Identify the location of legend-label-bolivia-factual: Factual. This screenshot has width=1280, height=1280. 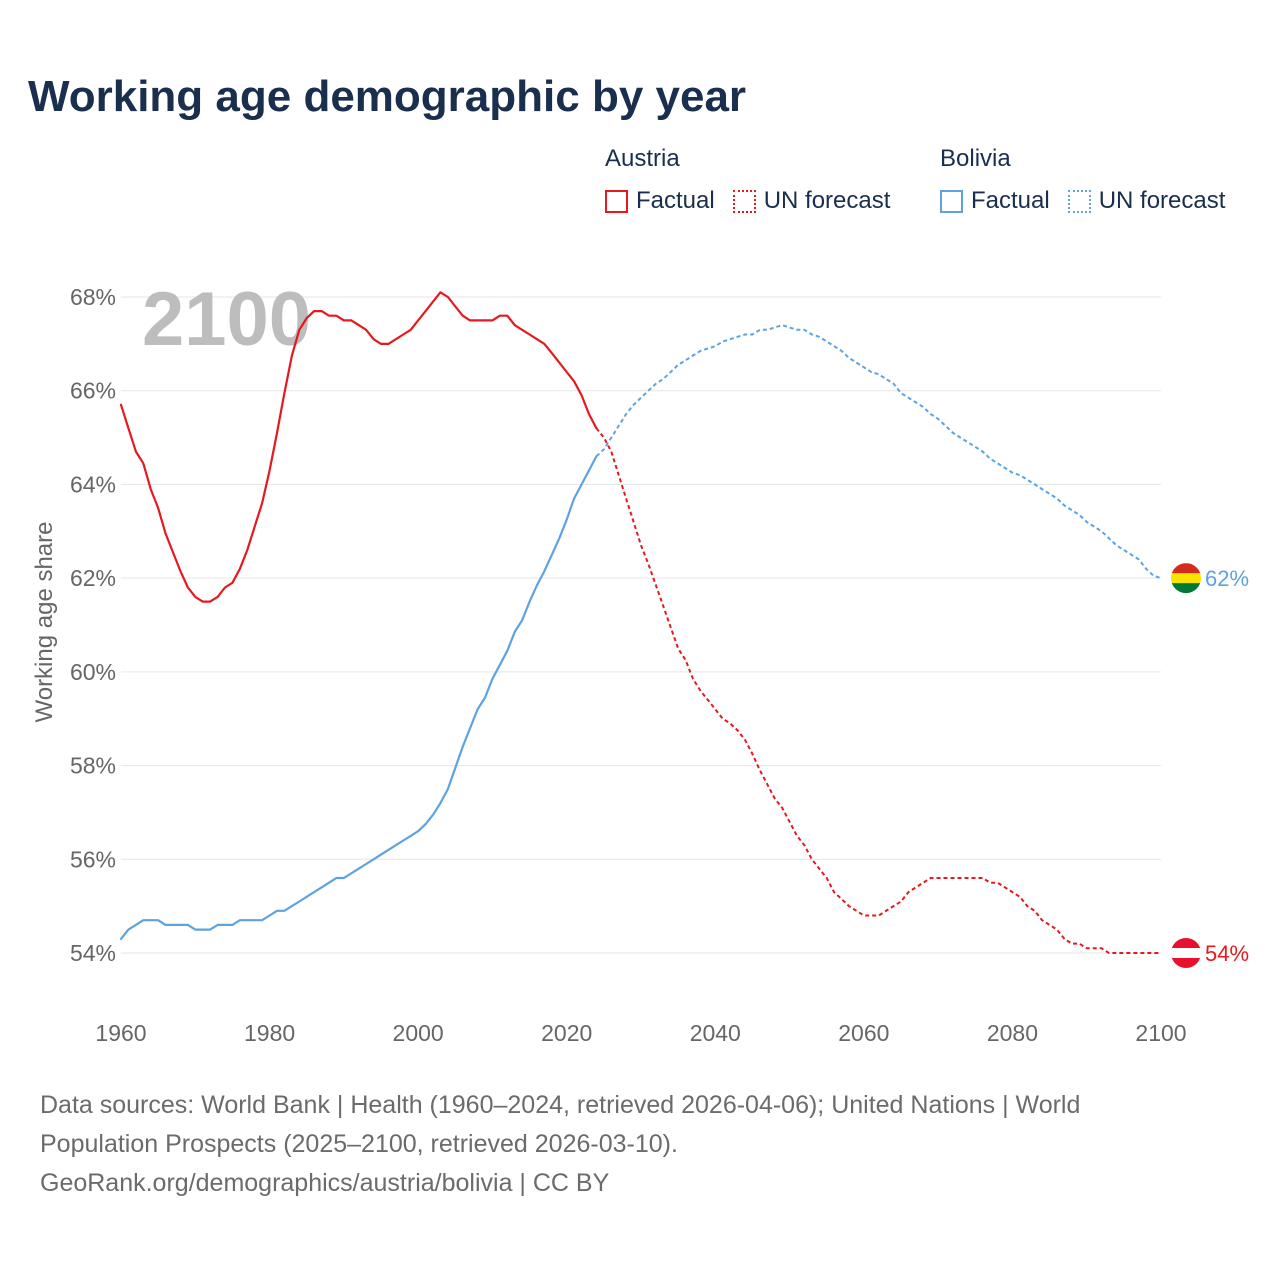
(1010, 200).